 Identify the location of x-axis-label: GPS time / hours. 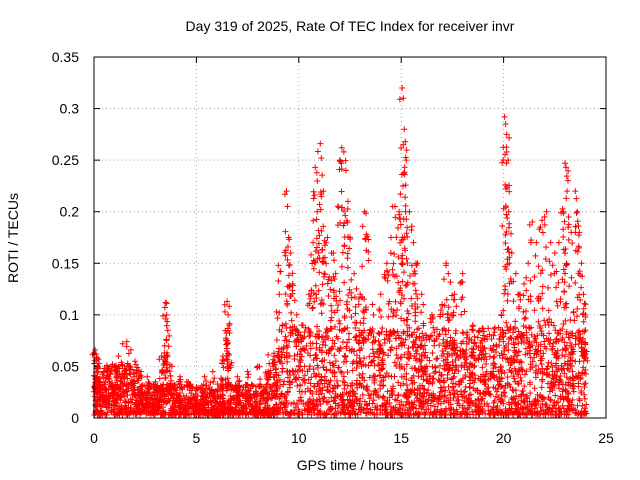
(350, 465).